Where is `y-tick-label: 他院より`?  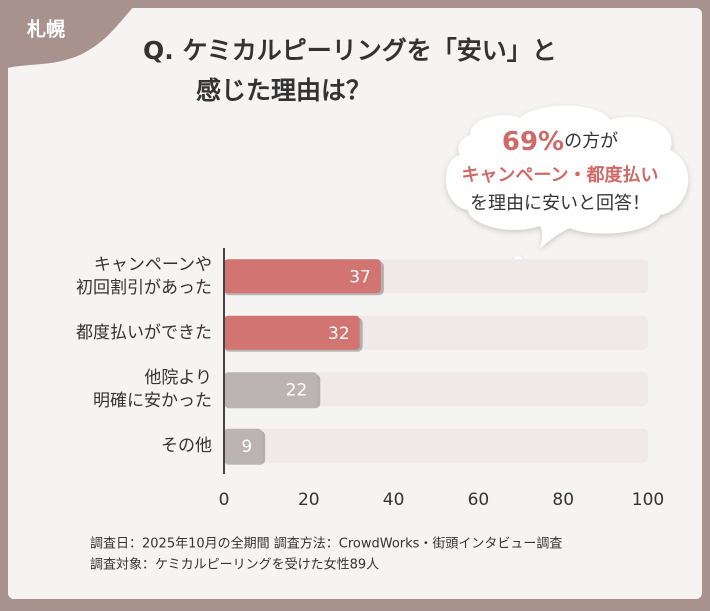
y-tick-label: 他院より is located at coordinates (178, 378).